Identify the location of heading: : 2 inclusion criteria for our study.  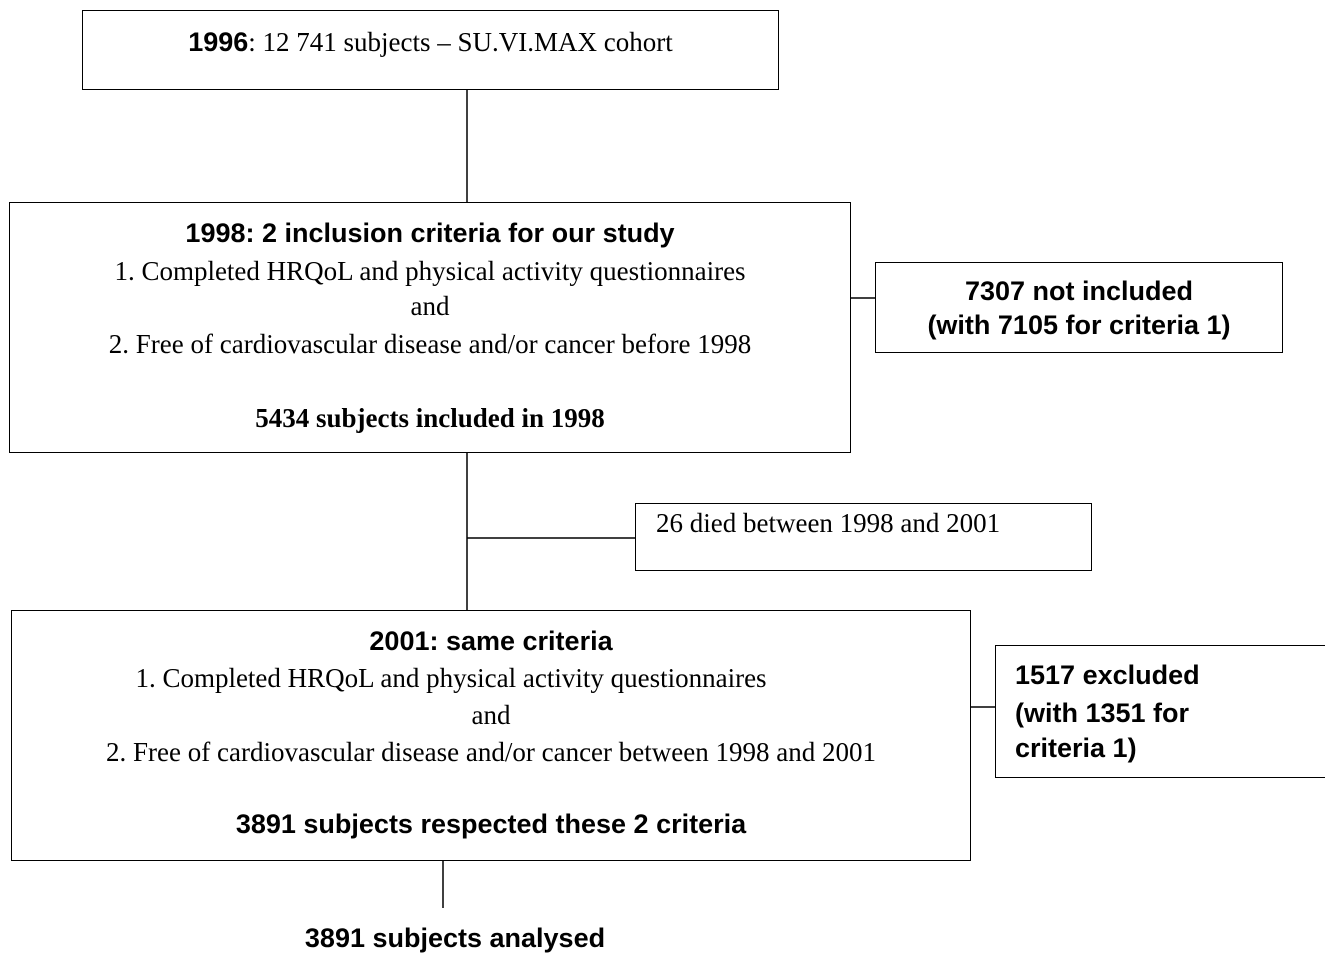
(460, 233).